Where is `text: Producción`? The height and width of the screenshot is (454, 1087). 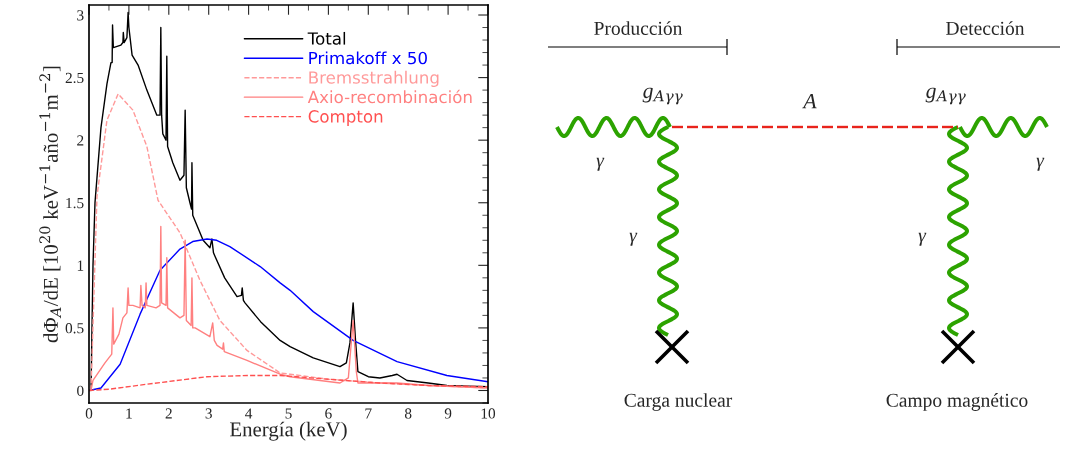 text: Producción is located at coordinates (638, 28).